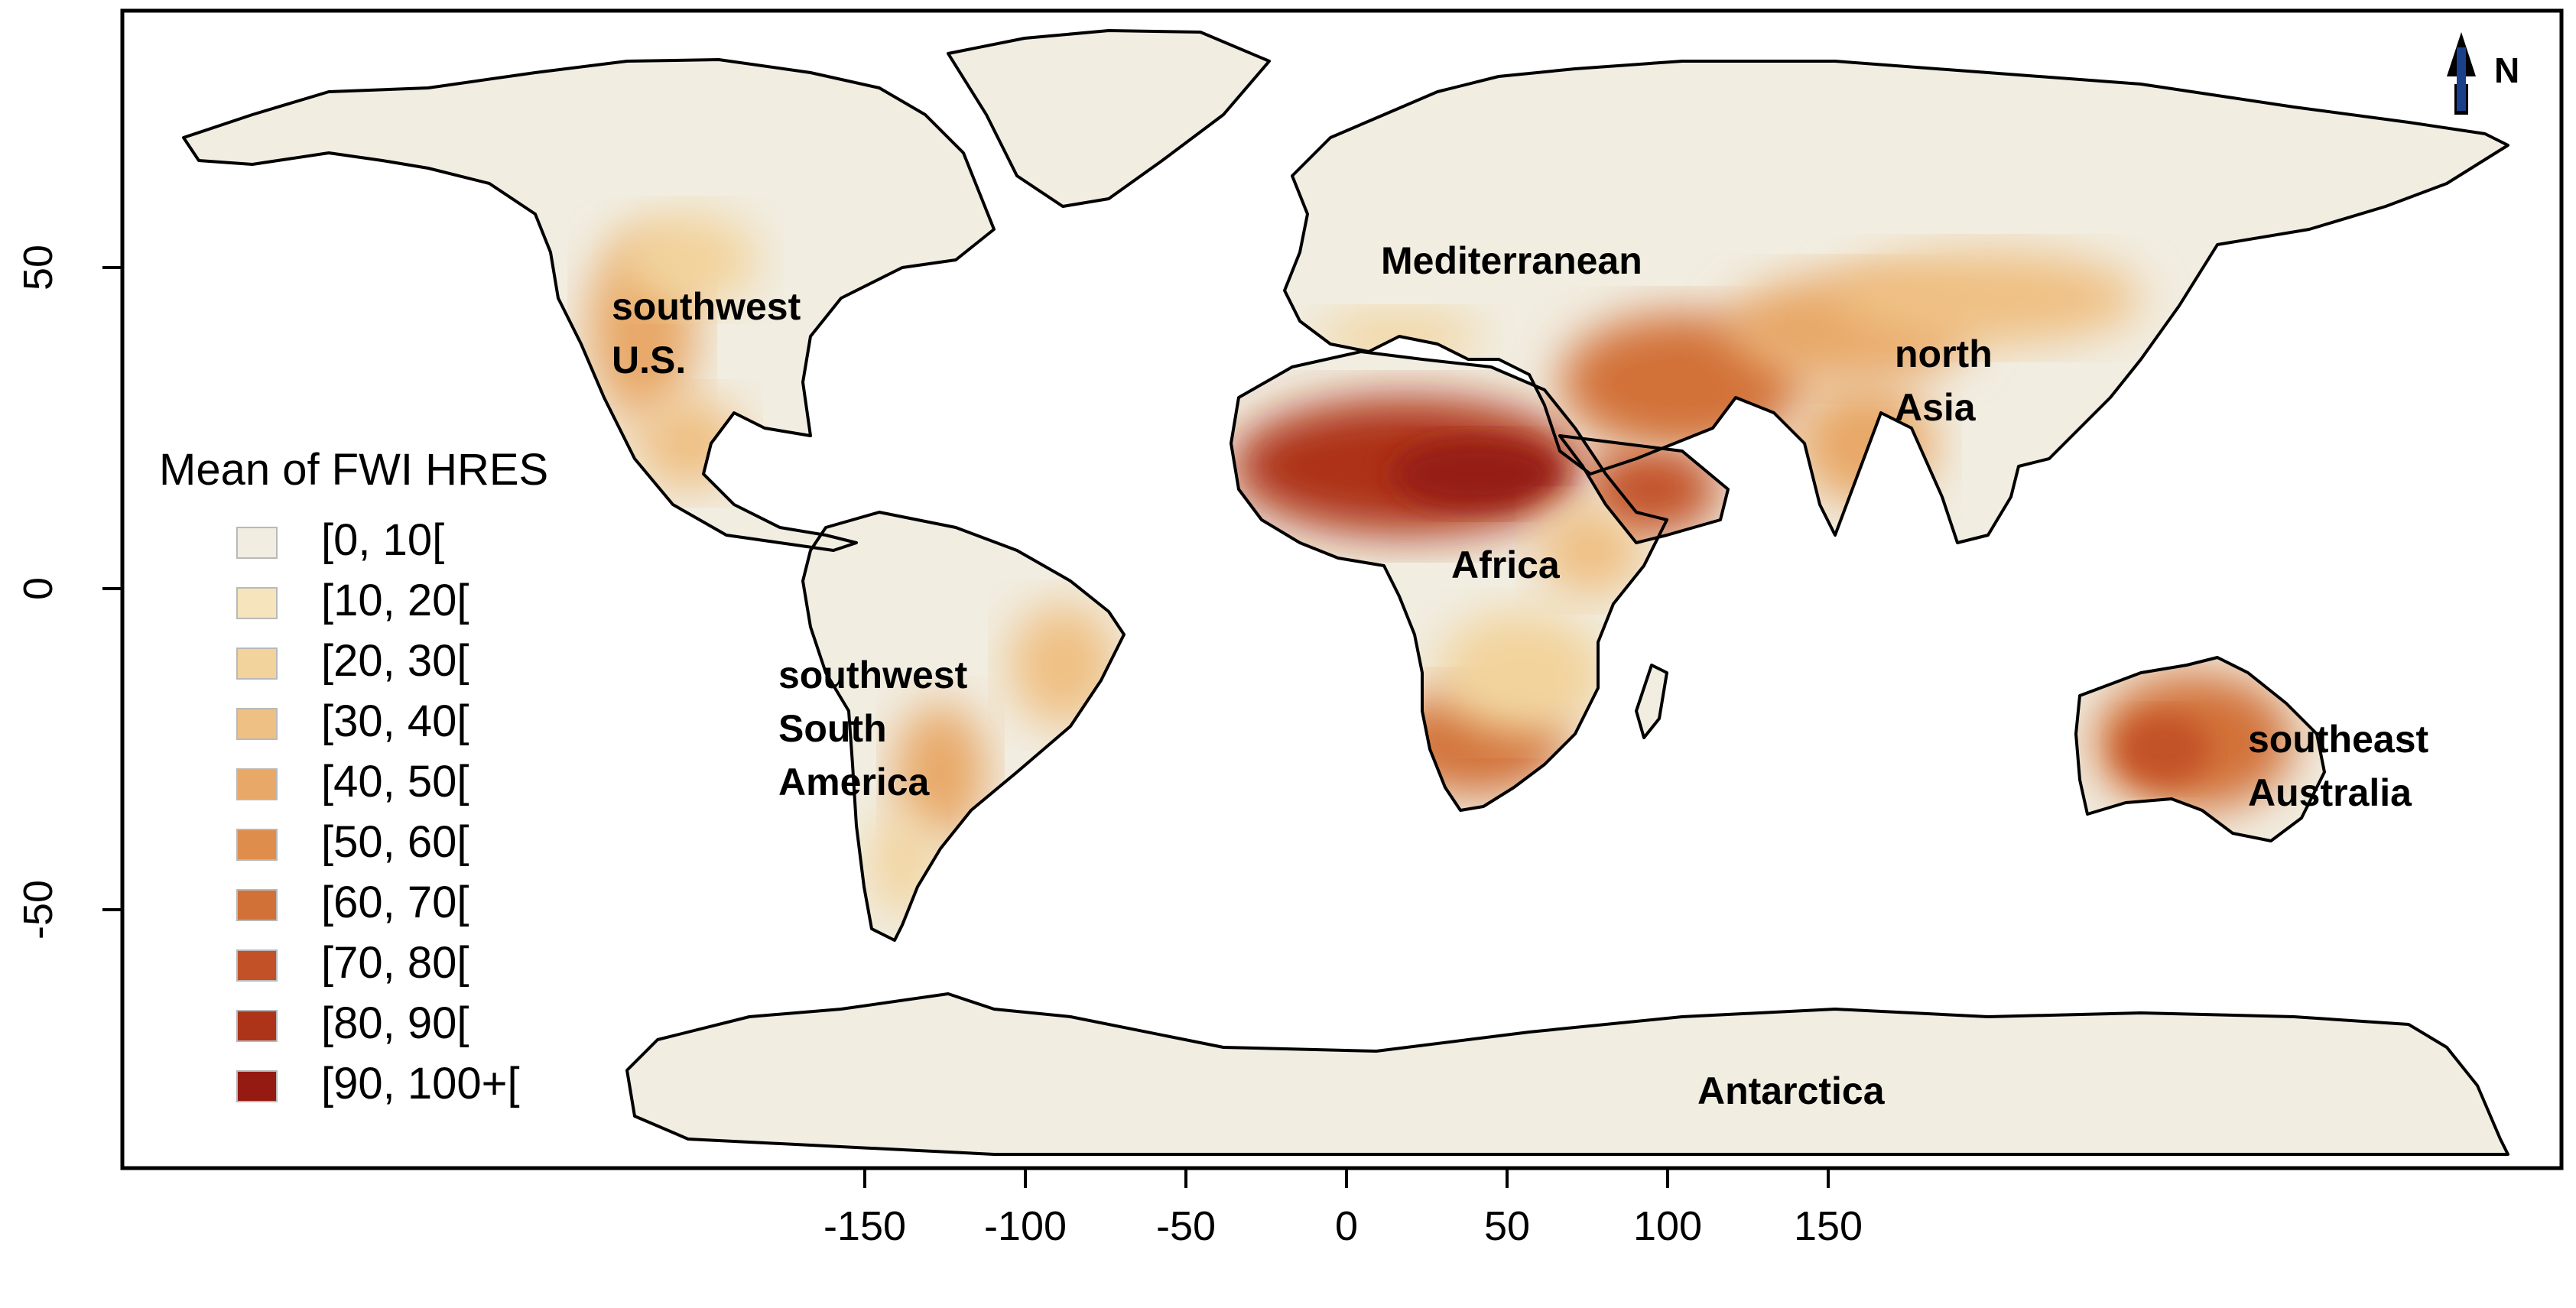  What do you see at coordinates (2339, 766) in the screenshot?
I see `region-label-southeast-australia: southeast Australia` at bounding box center [2339, 766].